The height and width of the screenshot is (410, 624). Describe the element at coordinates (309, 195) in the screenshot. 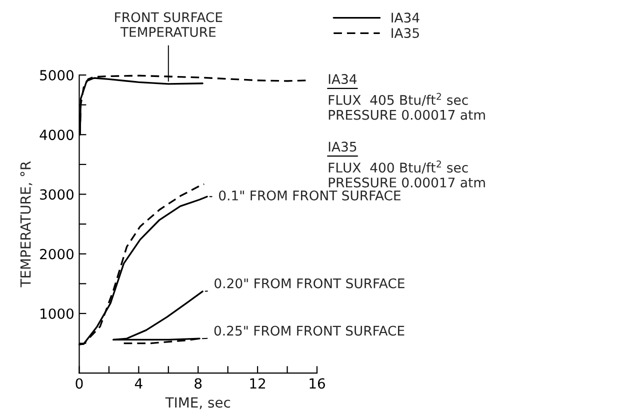

I see `annotation: 0.1" FROM FRONT SURFACE` at that location.